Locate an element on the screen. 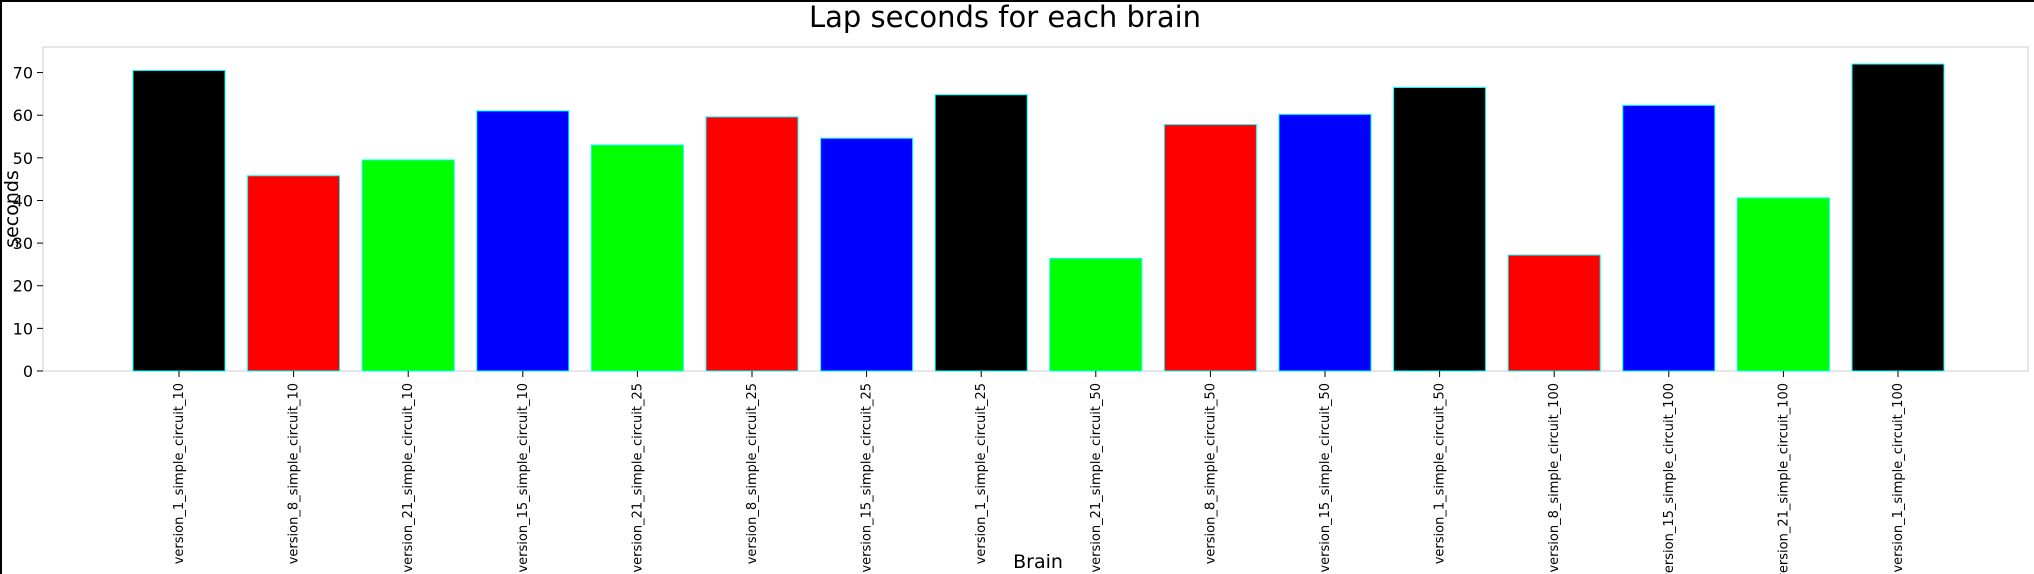  x-tick-label: version_8_simple_circuit_100 is located at coordinates (1554, 478).